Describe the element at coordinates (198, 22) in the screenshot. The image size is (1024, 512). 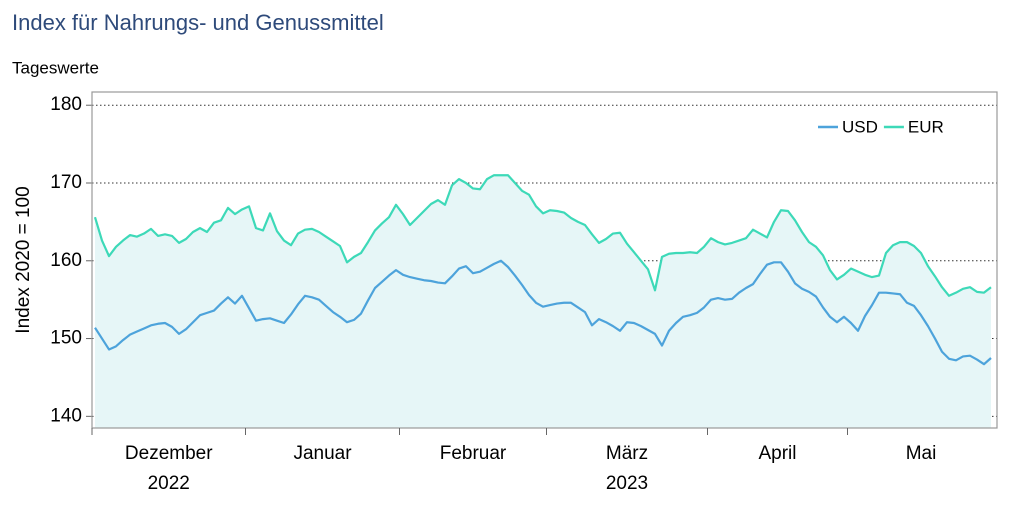
I see `chart-title: Index für Nahrungs- und Genussmittel` at that location.